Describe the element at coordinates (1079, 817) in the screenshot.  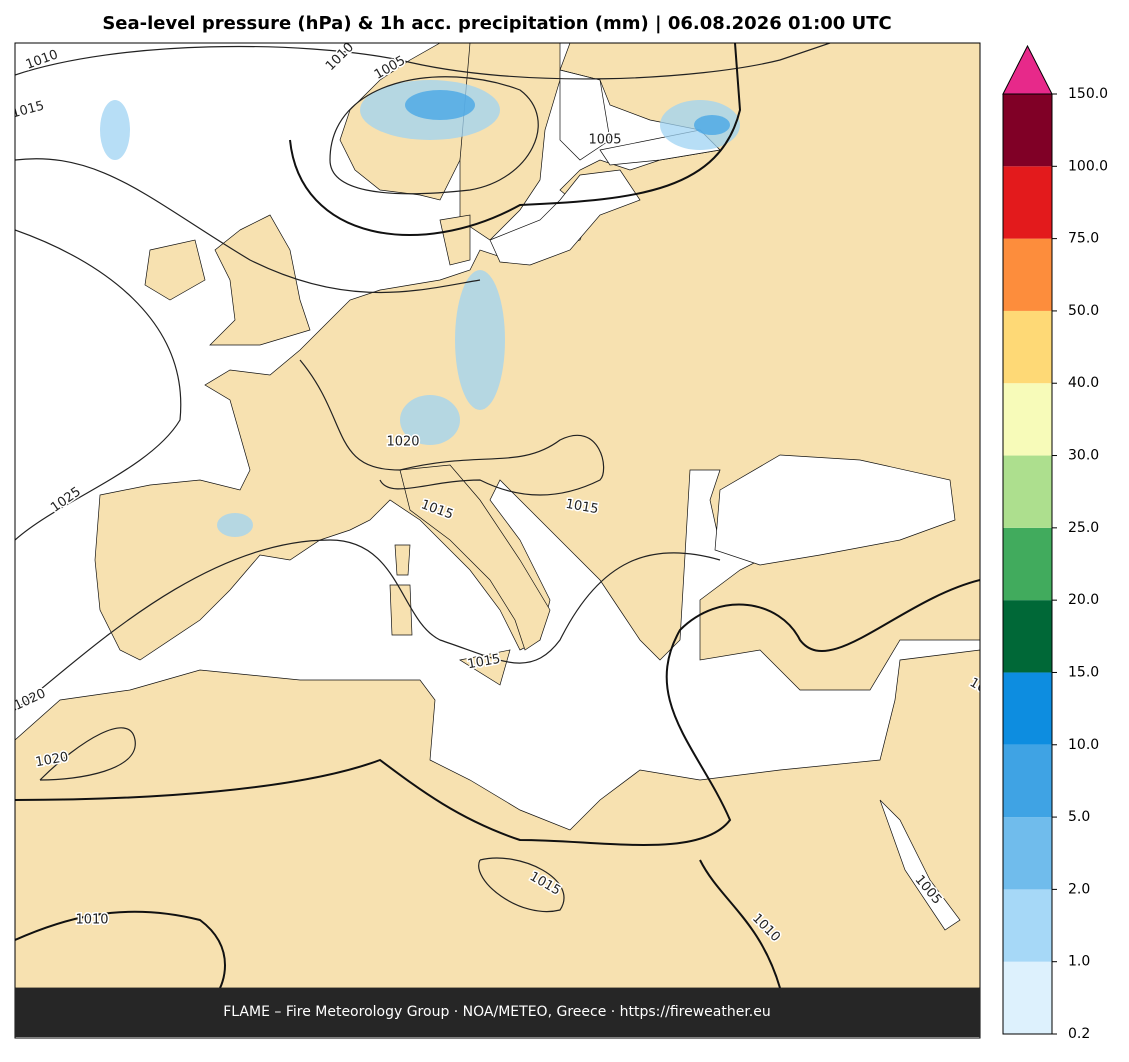
I see `colorbar-tick-label: 5.0` at that location.